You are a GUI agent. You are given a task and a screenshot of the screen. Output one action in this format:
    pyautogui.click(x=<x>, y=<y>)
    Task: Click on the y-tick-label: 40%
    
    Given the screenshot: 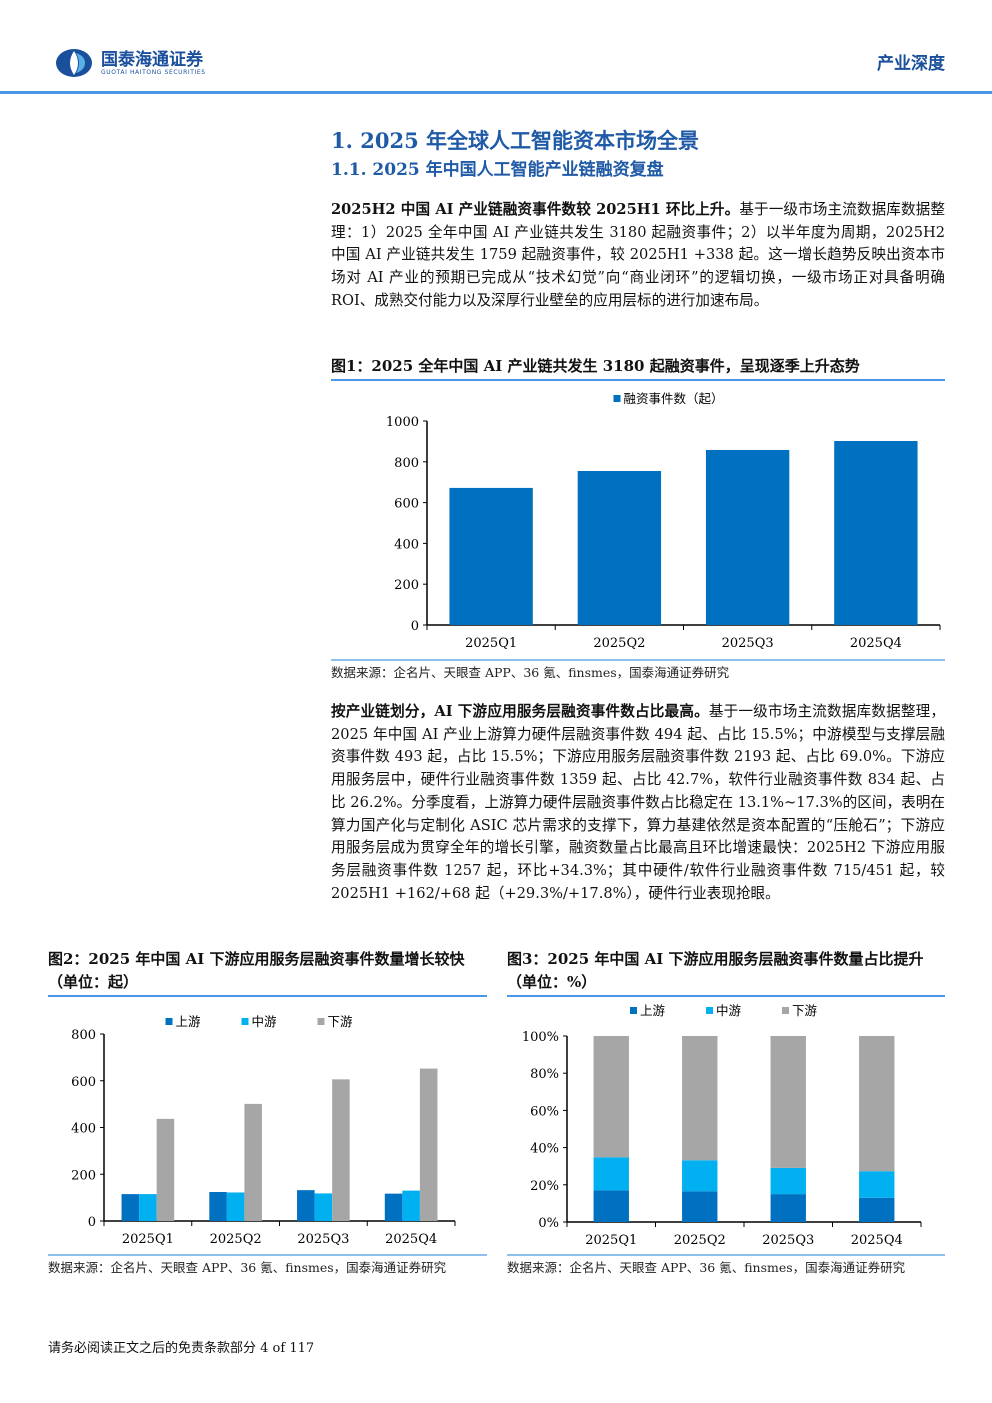 What is the action you would take?
    pyautogui.click(x=544, y=1149)
    